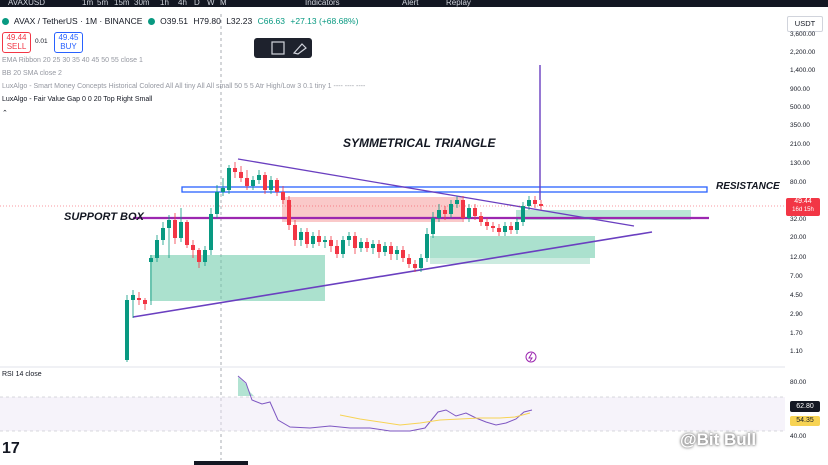  I want to click on alert-button: Alert, so click(410, 3).